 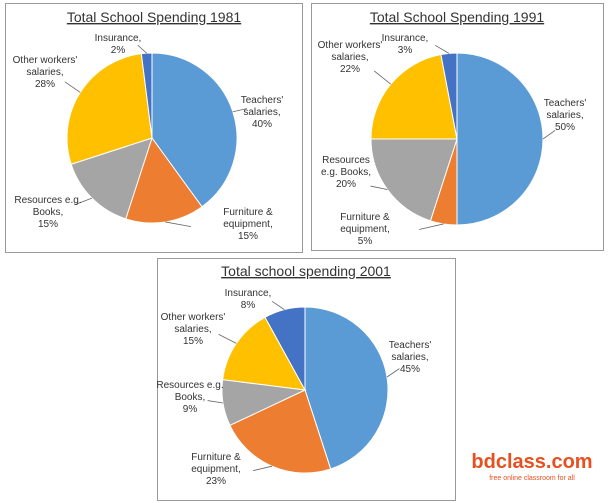 I want to click on slice-label: Insurance,2%, so click(x=118, y=45).